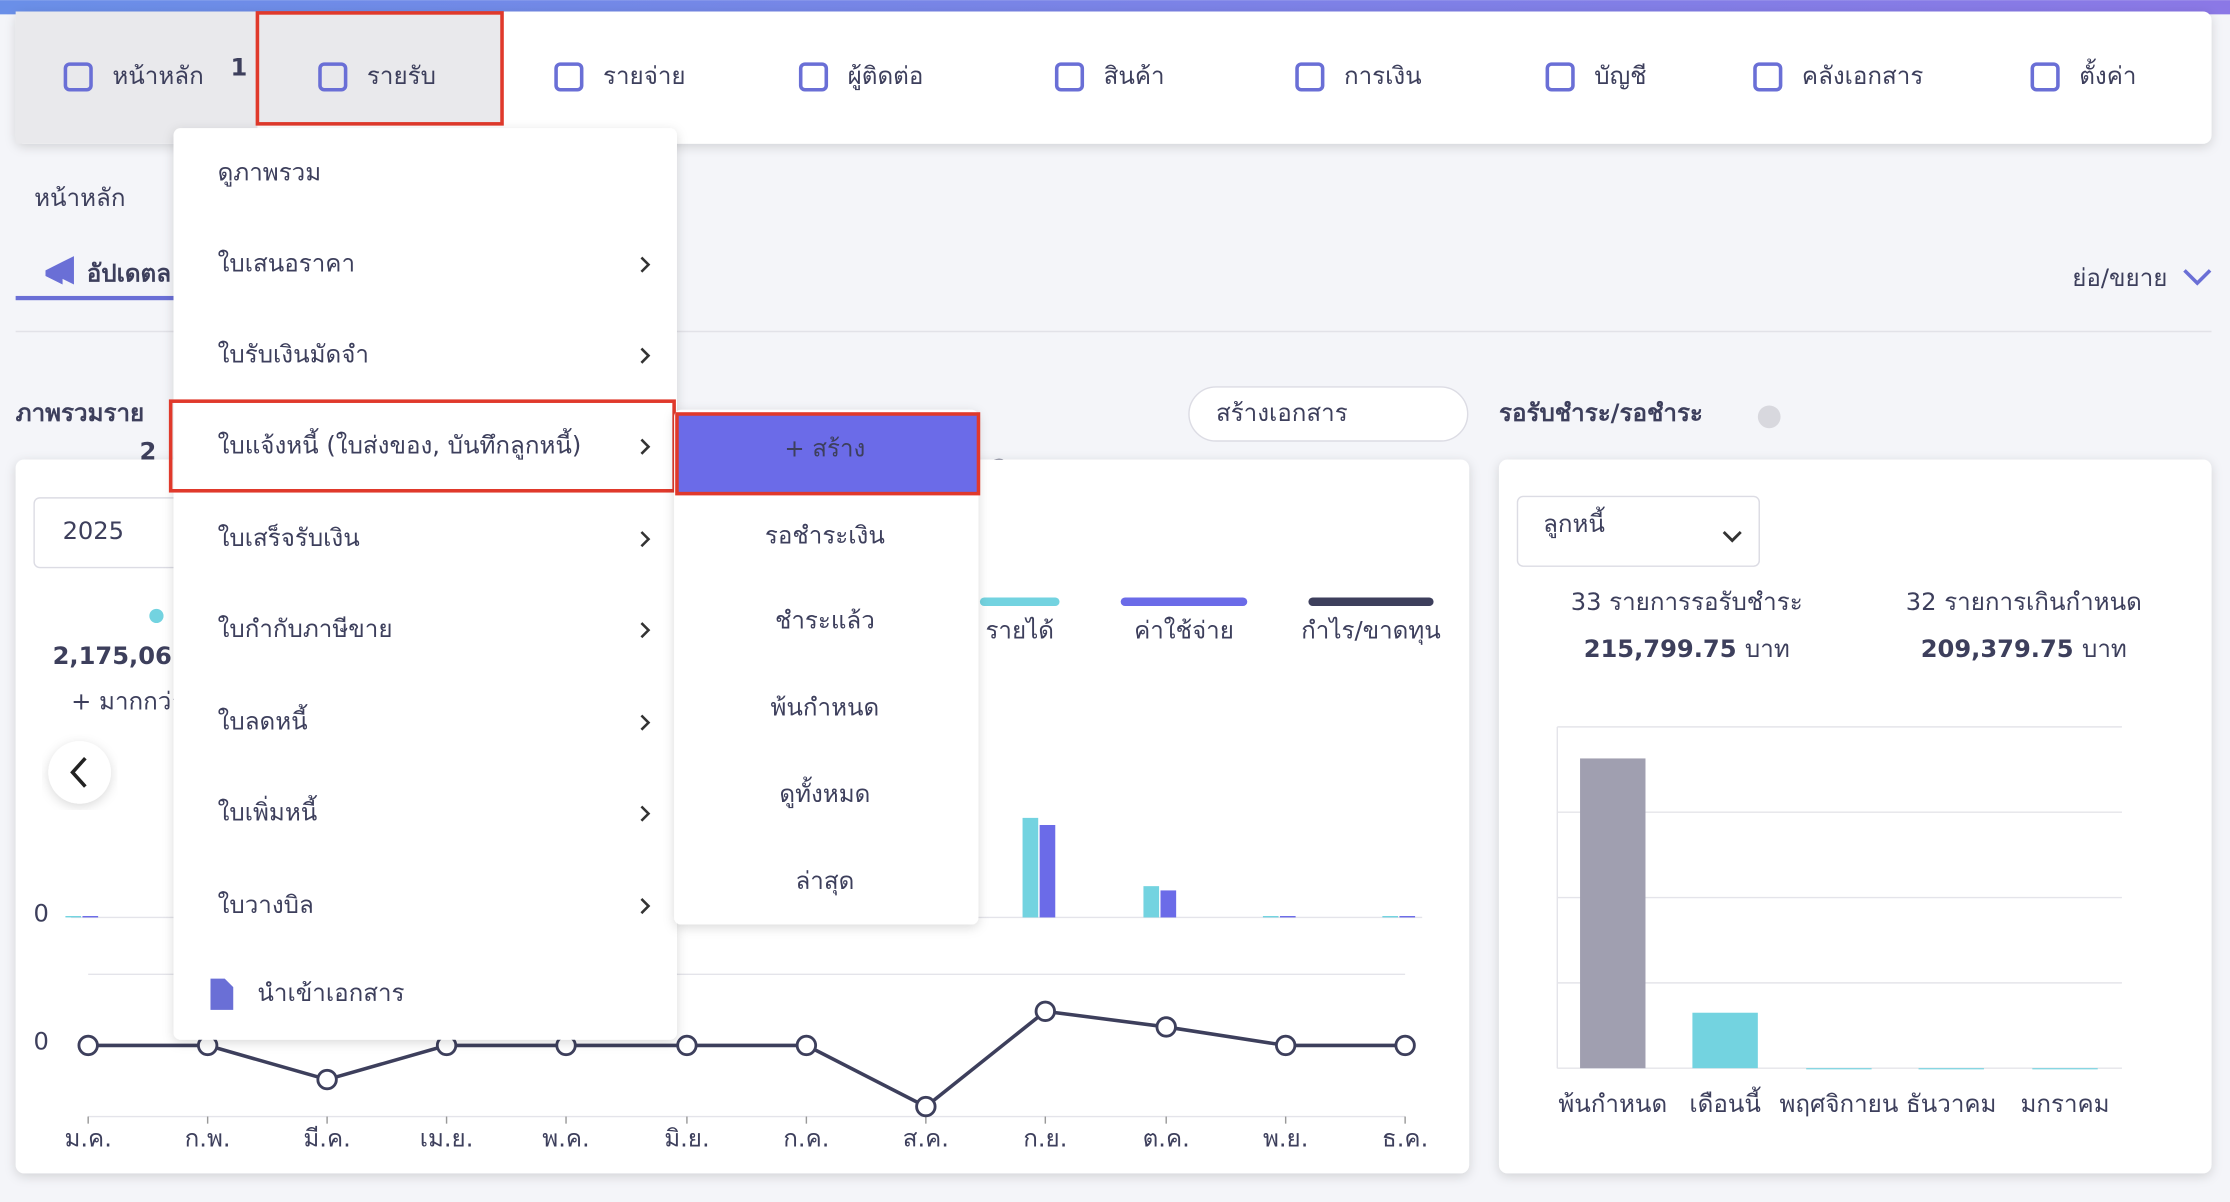 The height and width of the screenshot is (1202, 2230). I want to click on import-icon, so click(222, 994).